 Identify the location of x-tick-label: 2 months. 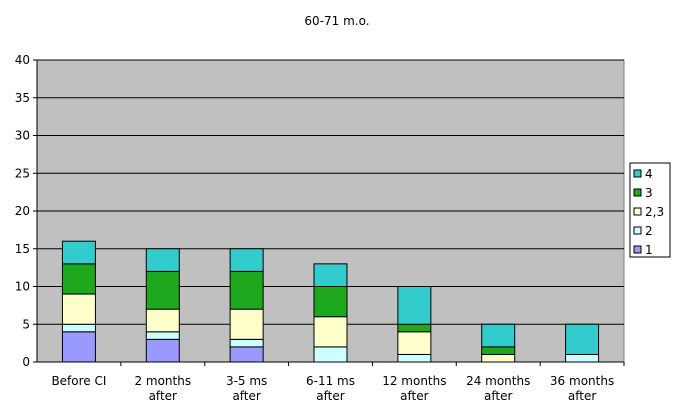
(162, 381).